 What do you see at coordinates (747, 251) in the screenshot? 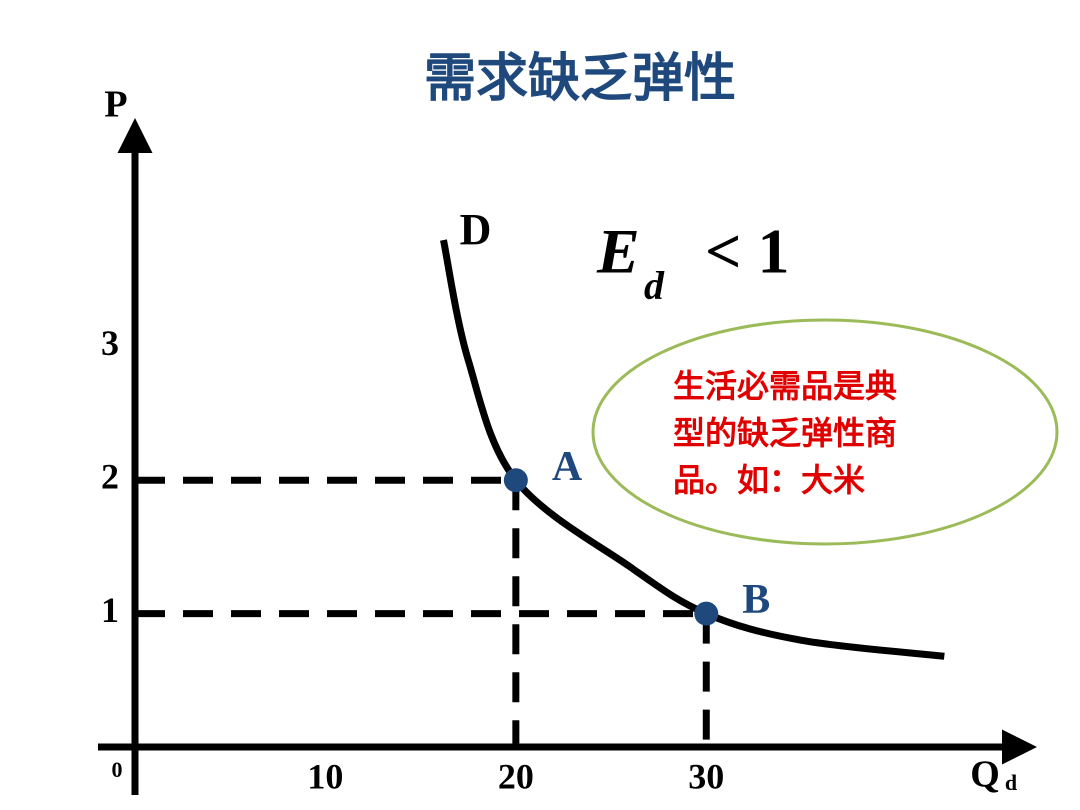
I see `formula-relation: < 1` at bounding box center [747, 251].